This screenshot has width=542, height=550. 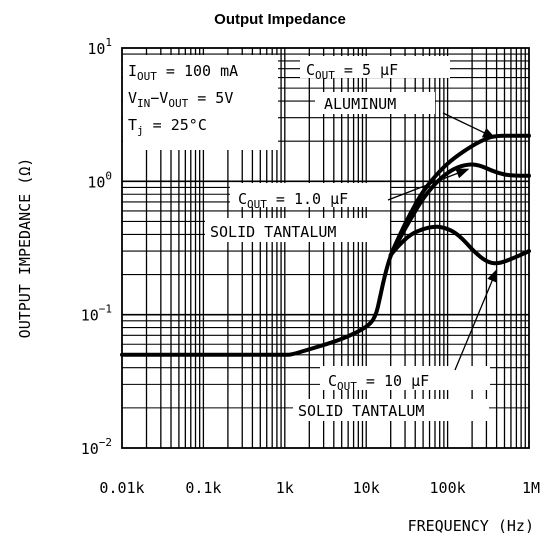 What do you see at coordinates (531, 488) in the screenshot?
I see `x-tick-label: 1M` at bounding box center [531, 488].